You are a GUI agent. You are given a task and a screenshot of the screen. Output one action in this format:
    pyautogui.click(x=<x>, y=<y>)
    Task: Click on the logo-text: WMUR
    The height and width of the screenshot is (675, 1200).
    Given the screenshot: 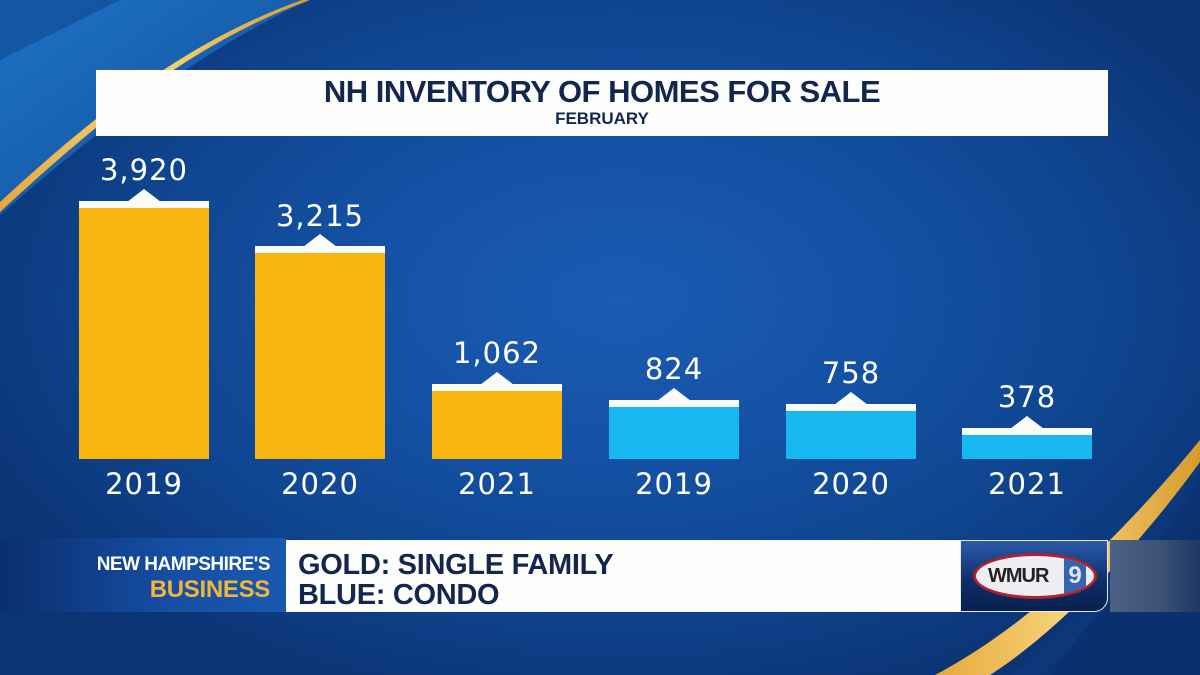 What is the action you would take?
    pyautogui.click(x=1018, y=576)
    